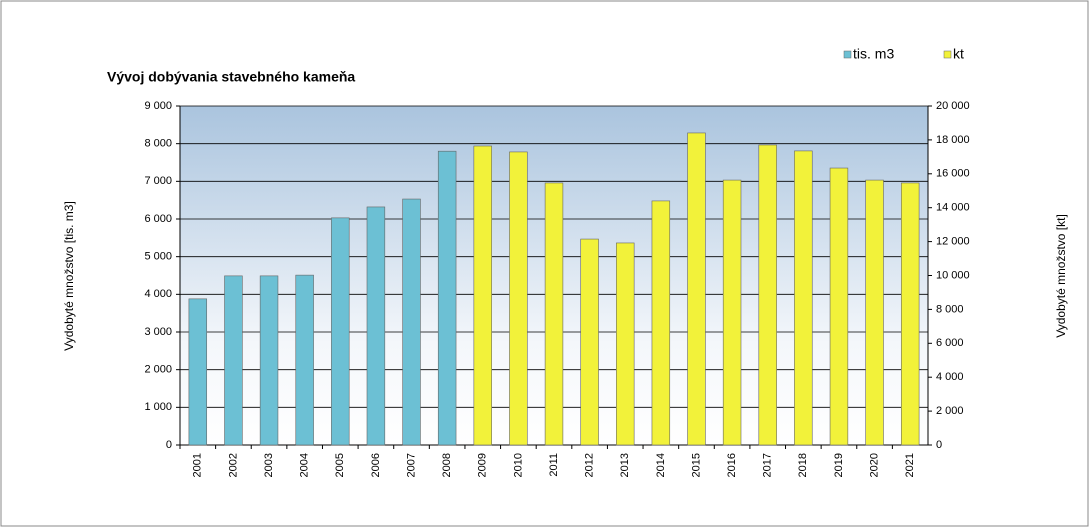 The height and width of the screenshot is (528, 1090). I want to click on y2-axis-title: Vydobyté množstvo [kt], so click(1061, 276).